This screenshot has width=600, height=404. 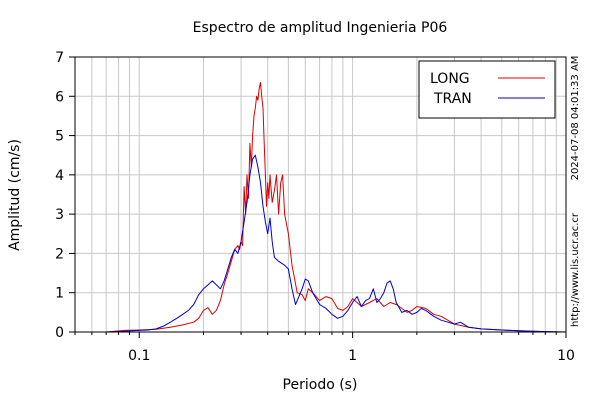 I want to click on legend-box, so click(x=487, y=89).